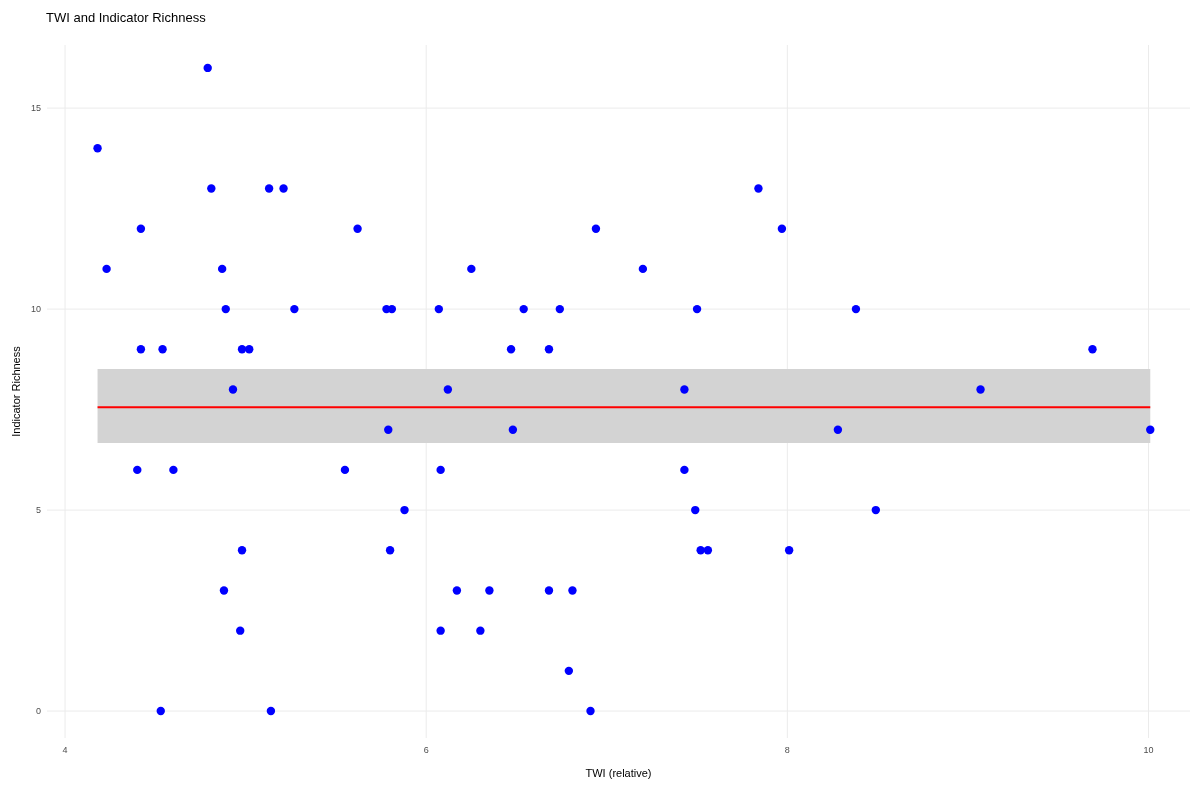 This screenshot has height=787, width=1203. Describe the element at coordinates (35, 309) in the screenshot. I see `y-tick-label: 10` at that location.